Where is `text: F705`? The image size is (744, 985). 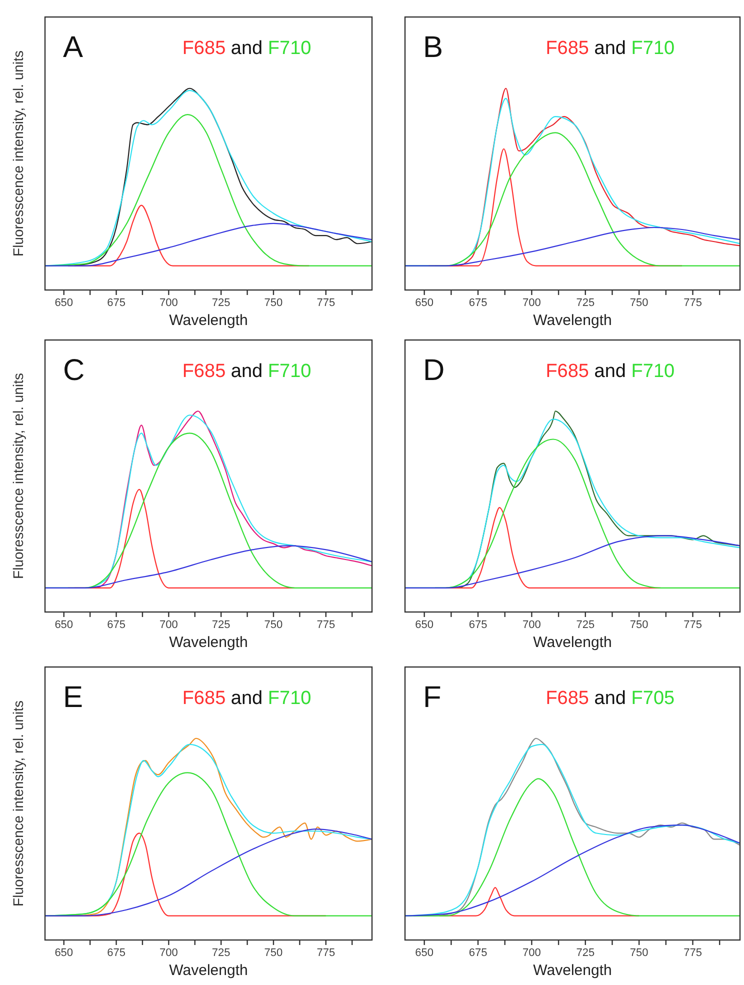
text: F705 is located at coordinates (653, 698).